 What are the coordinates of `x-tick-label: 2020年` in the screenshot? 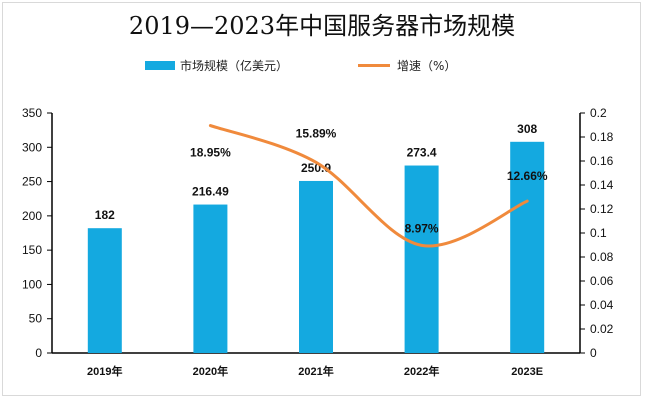 It's located at (210, 371).